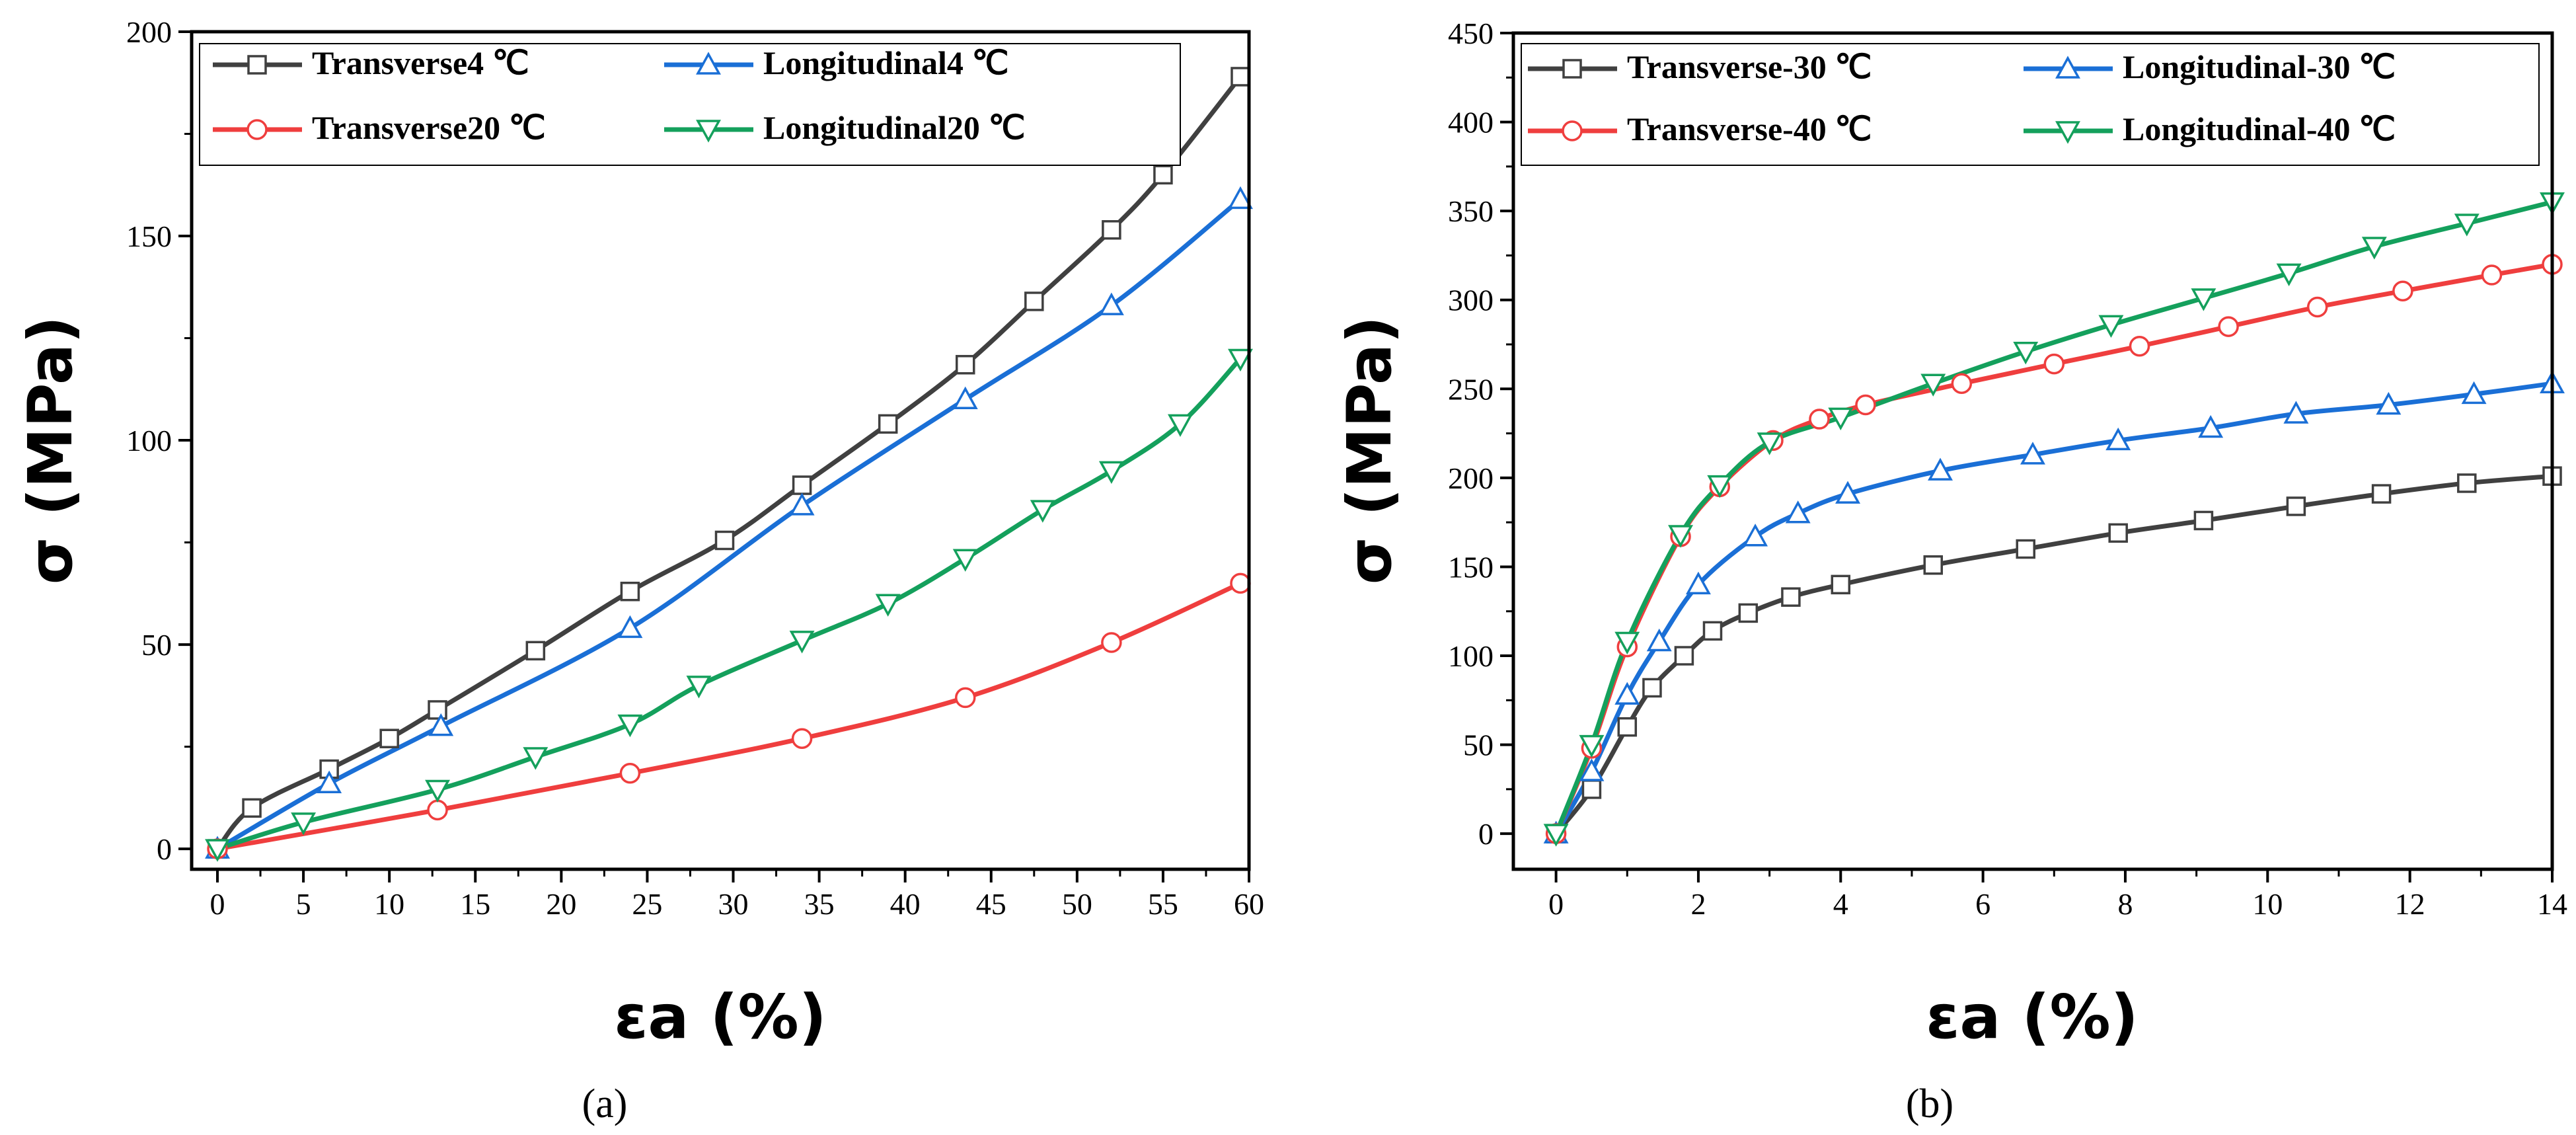  Describe the element at coordinates (1479, 745) in the screenshot. I see `panel-b-y-tick-label: 50` at that location.